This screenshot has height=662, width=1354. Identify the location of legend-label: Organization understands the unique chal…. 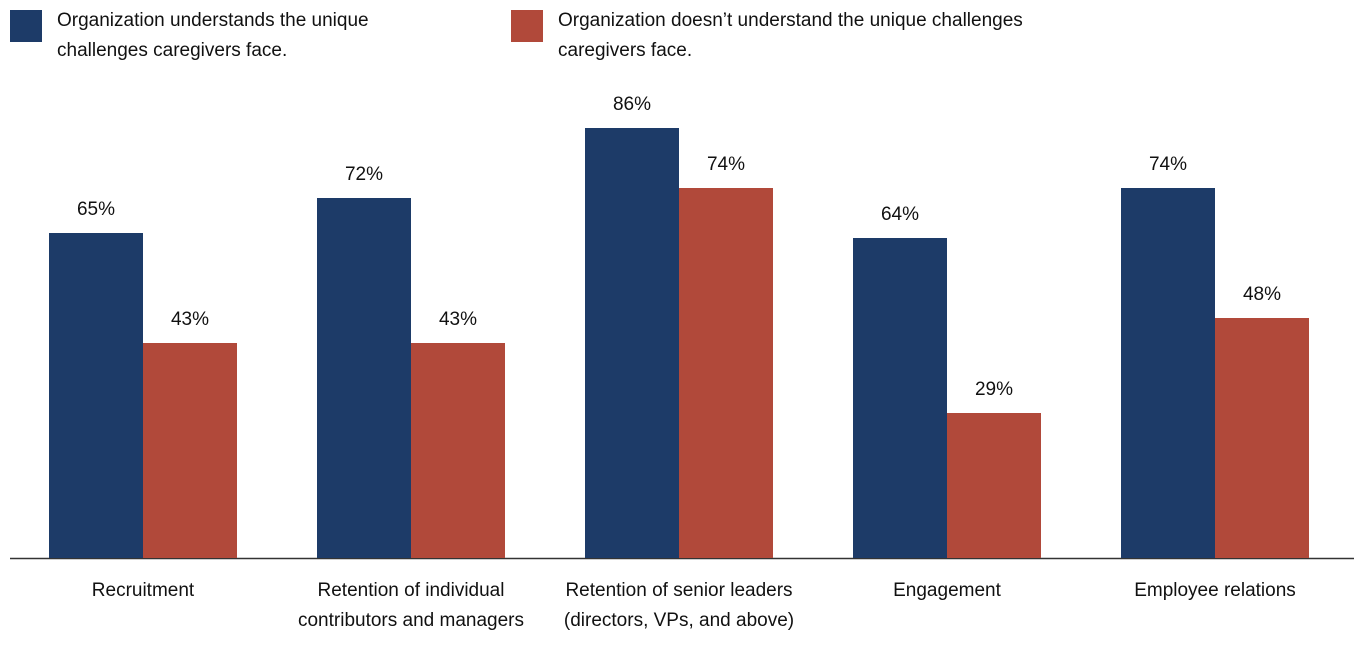
(213, 35).